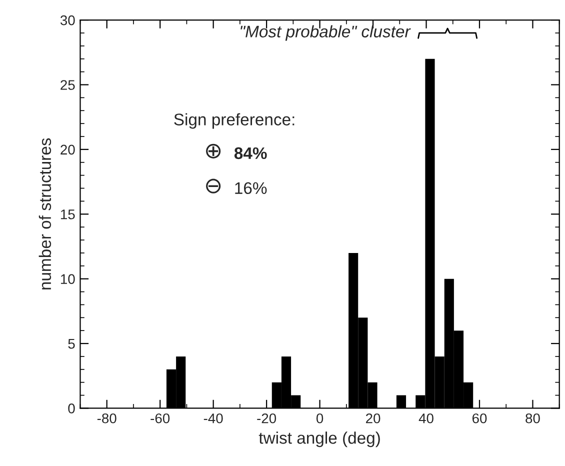 The height and width of the screenshot is (466, 565). What do you see at coordinates (71, 343) in the screenshot?
I see `y-tick-label: 5` at bounding box center [71, 343].